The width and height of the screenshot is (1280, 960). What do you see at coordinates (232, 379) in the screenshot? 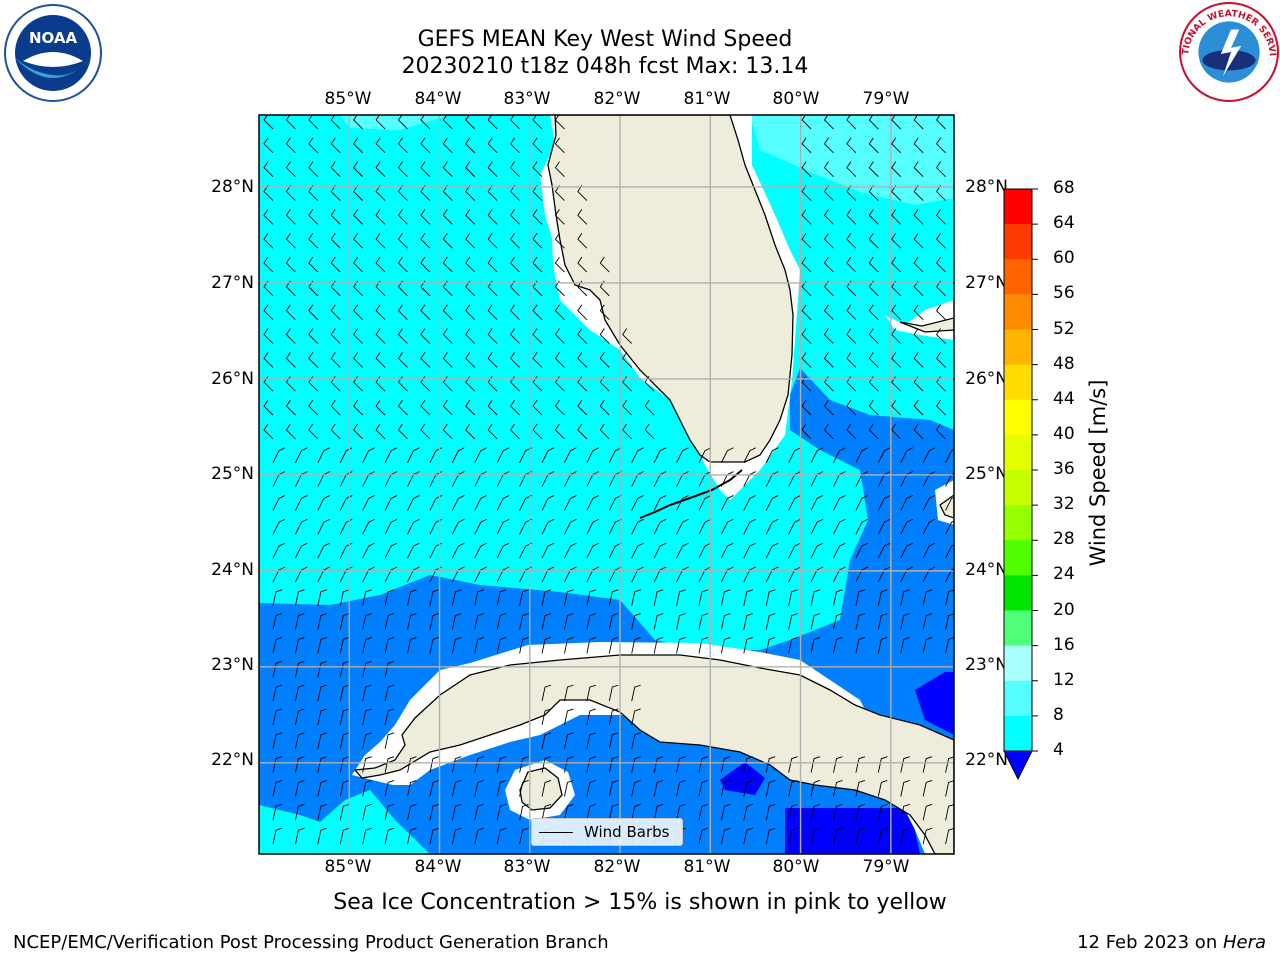
I see `lat-label-left: 26°N` at bounding box center [232, 379].